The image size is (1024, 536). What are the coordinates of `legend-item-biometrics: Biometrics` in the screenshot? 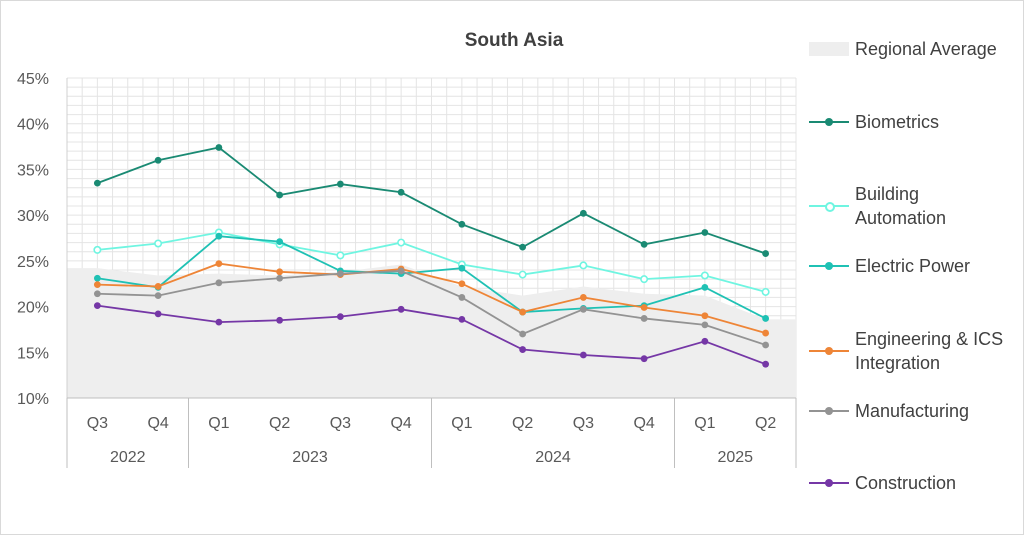 It's located at (874, 122).